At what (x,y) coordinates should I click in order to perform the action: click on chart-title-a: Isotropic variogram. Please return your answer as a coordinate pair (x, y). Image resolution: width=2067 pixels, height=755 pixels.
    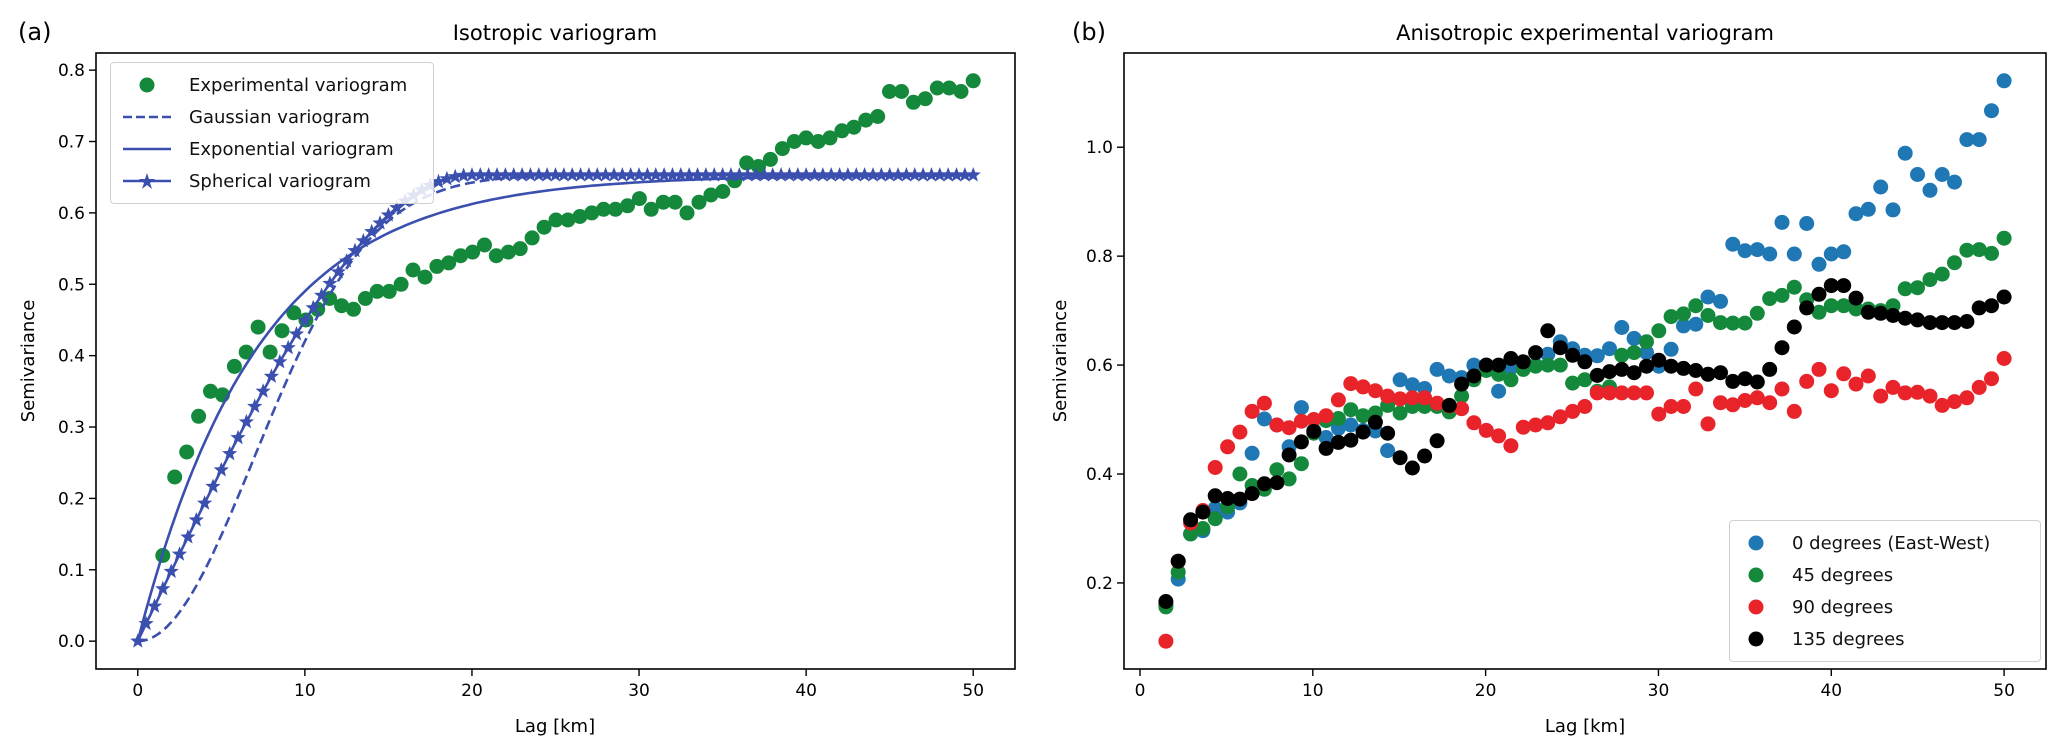
    Looking at the image, I should click on (555, 33).